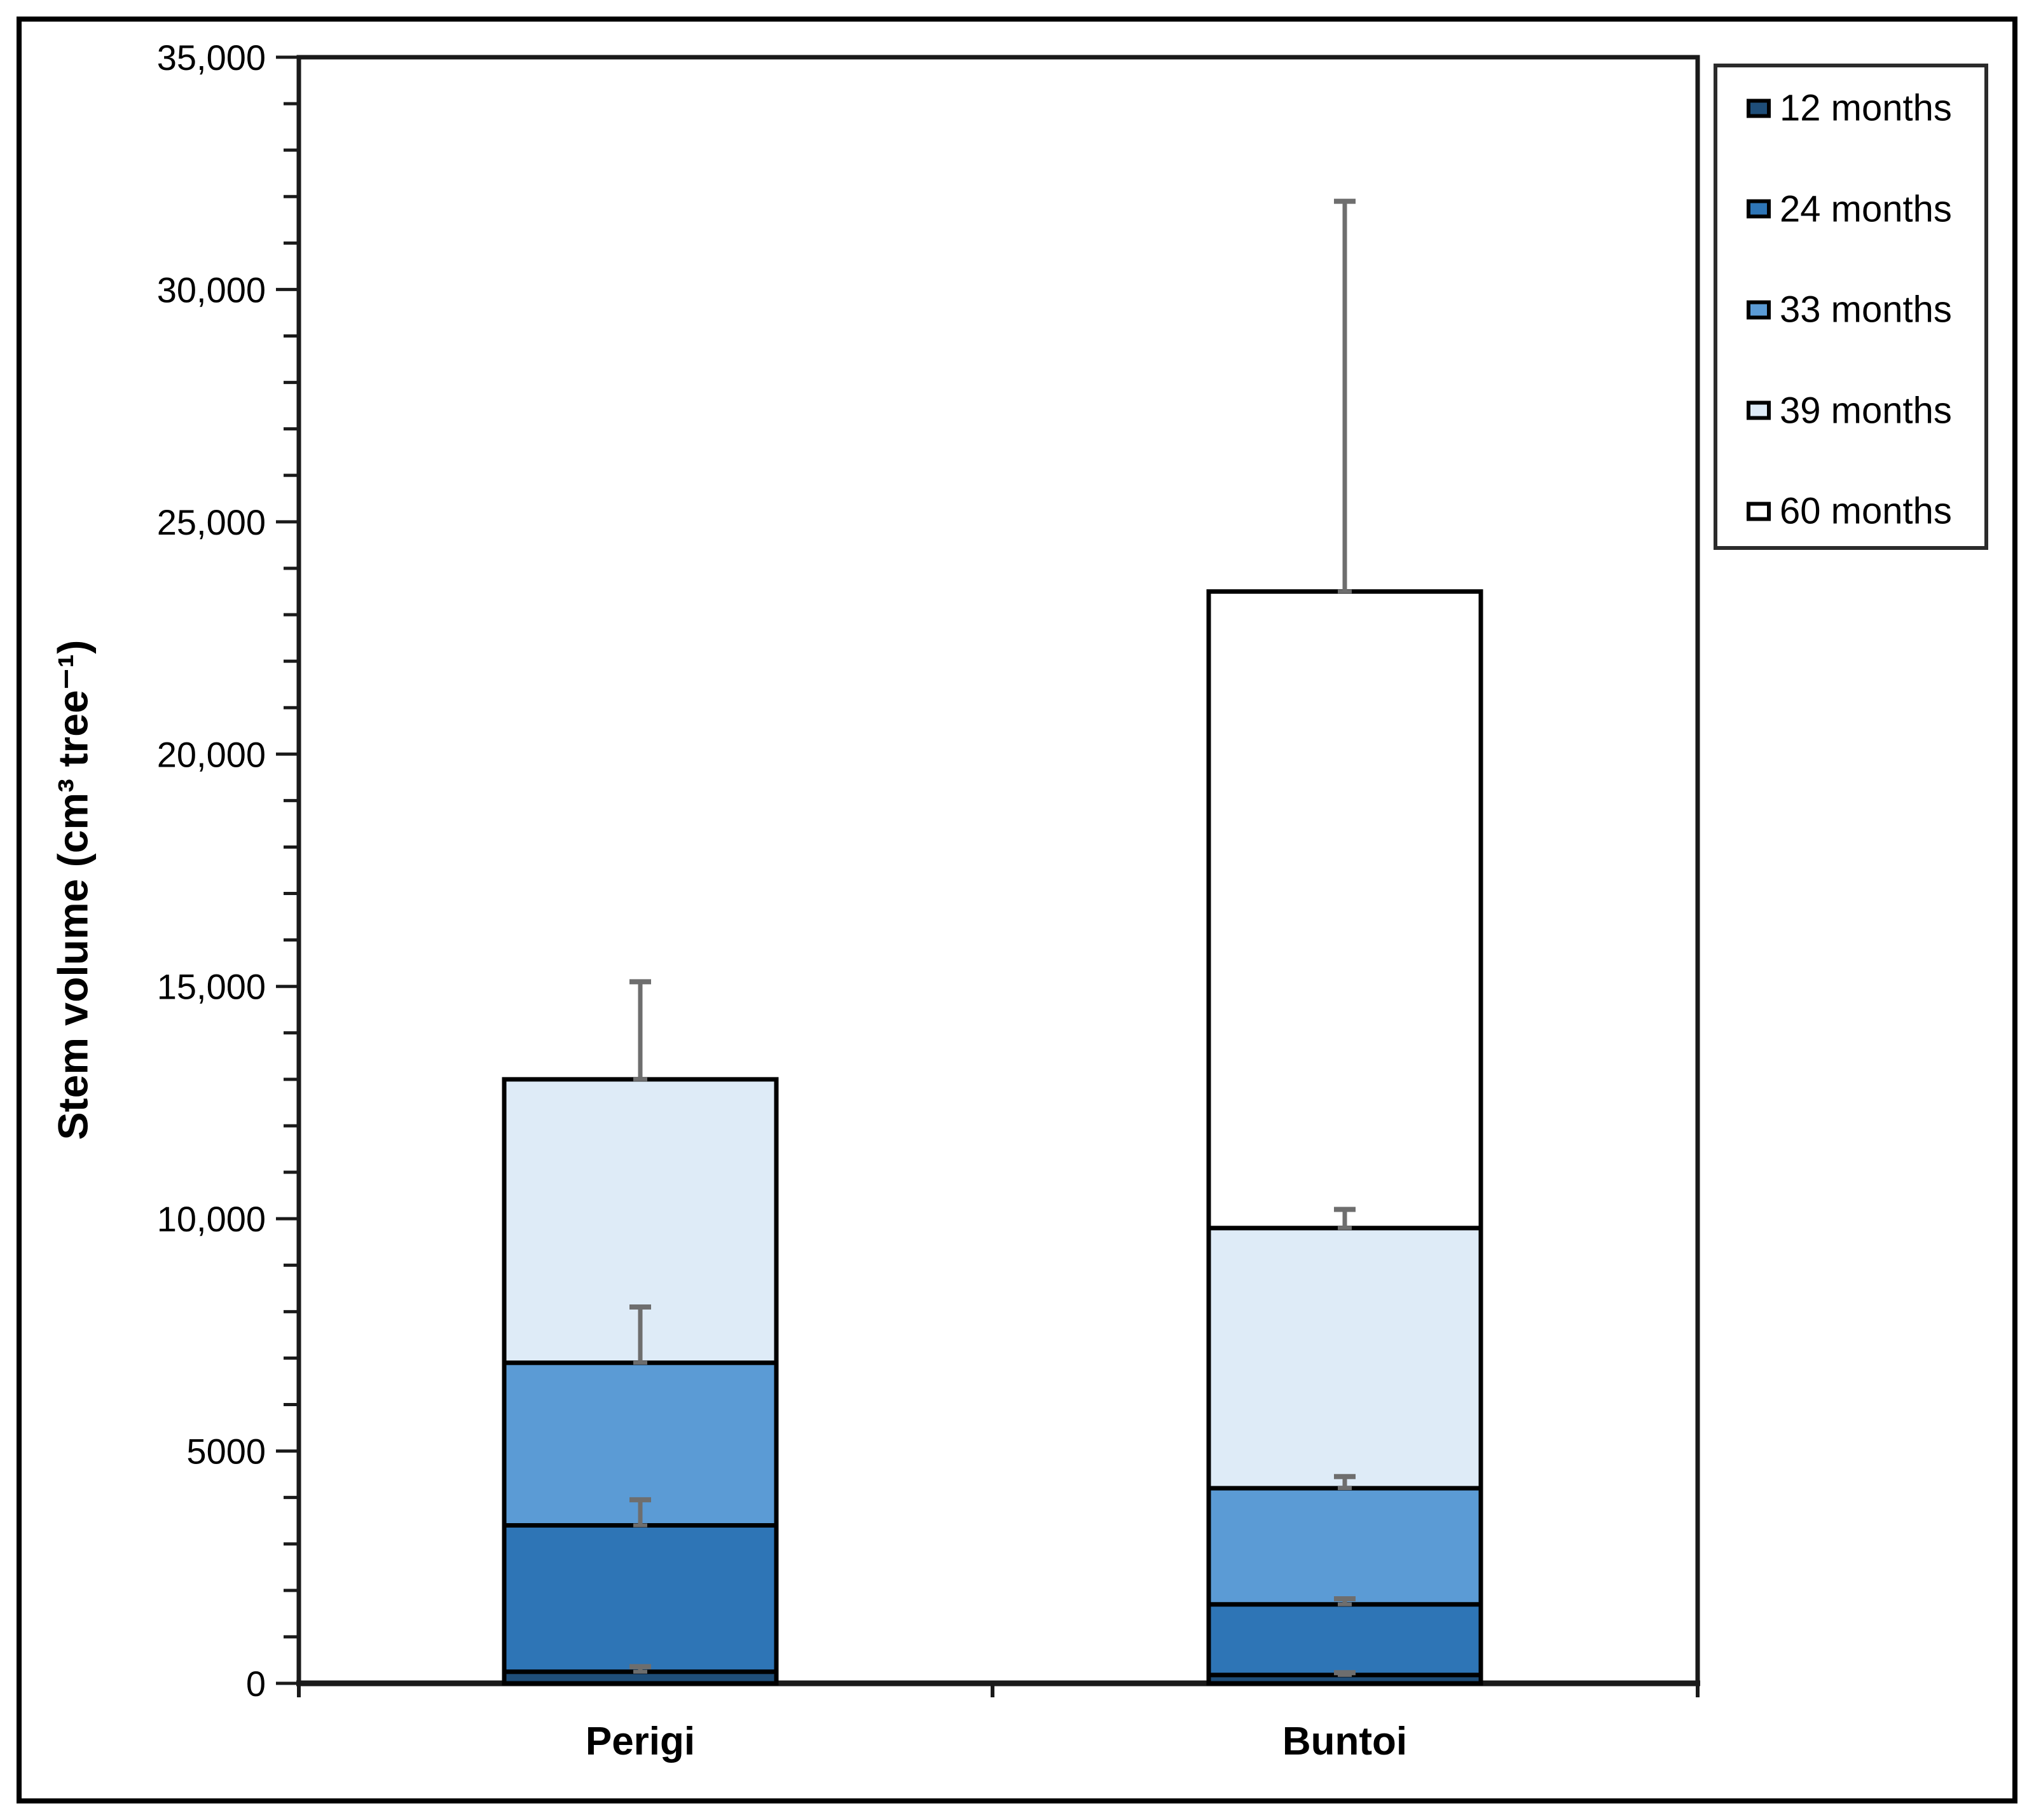 The width and height of the screenshot is (2034, 1820). What do you see at coordinates (1344, 1359) in the screenshot?
I see `bar-segment-39-months-Buntoi` at bounding box center [1344, 1359].